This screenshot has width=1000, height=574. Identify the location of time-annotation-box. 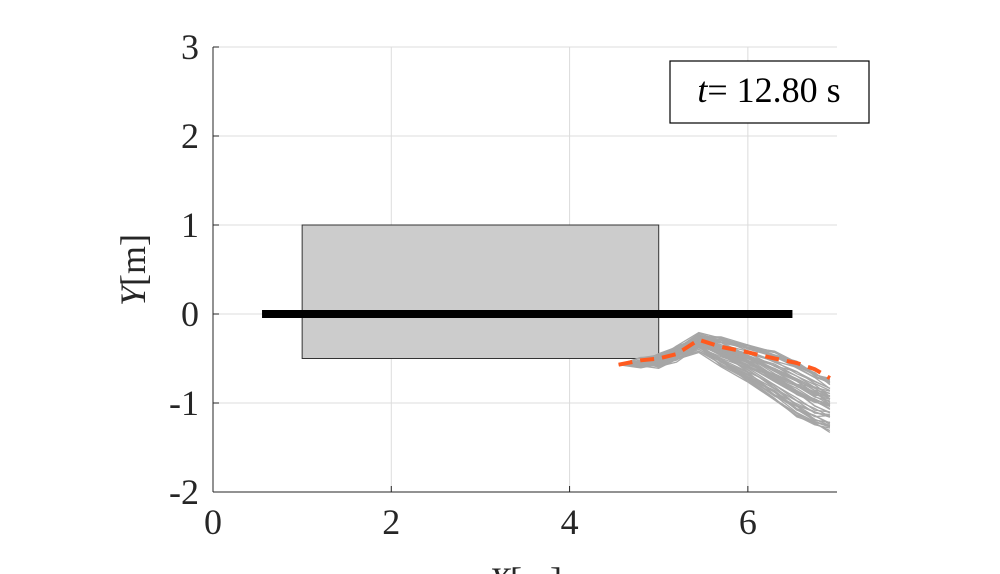
(769, 92).